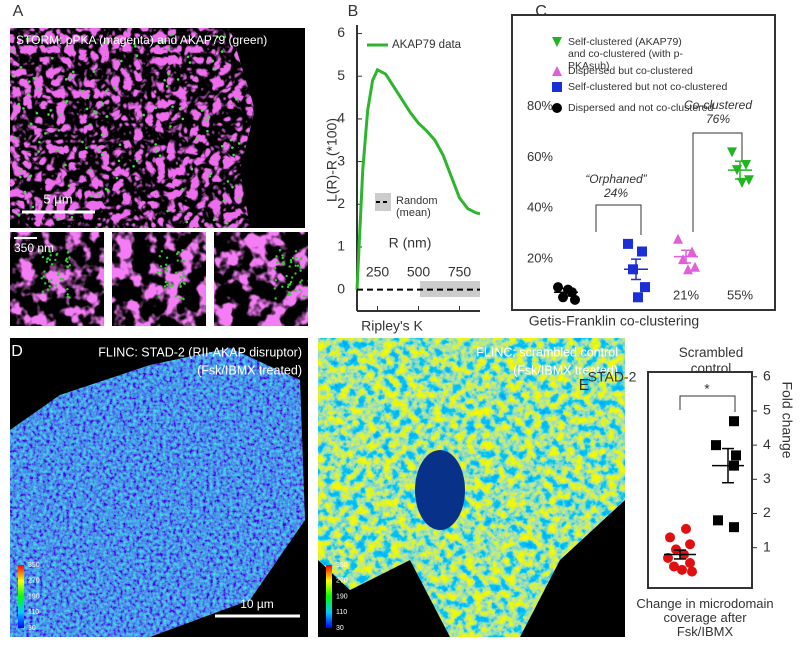  I want to click on bracket, so click(707, 403).